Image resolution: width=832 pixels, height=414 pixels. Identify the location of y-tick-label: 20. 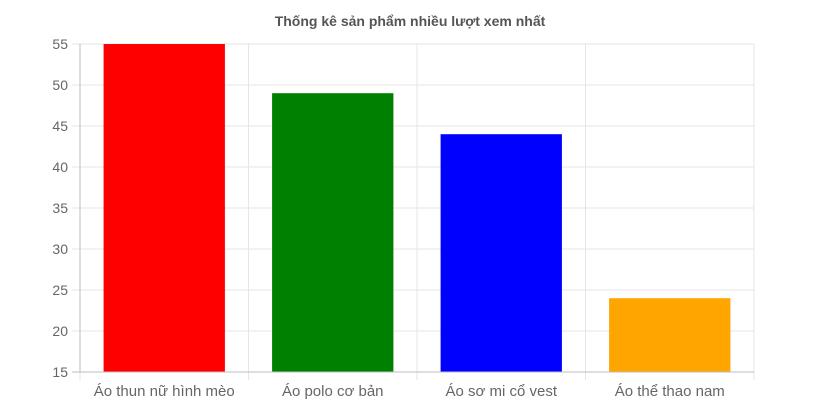
(60, 331).